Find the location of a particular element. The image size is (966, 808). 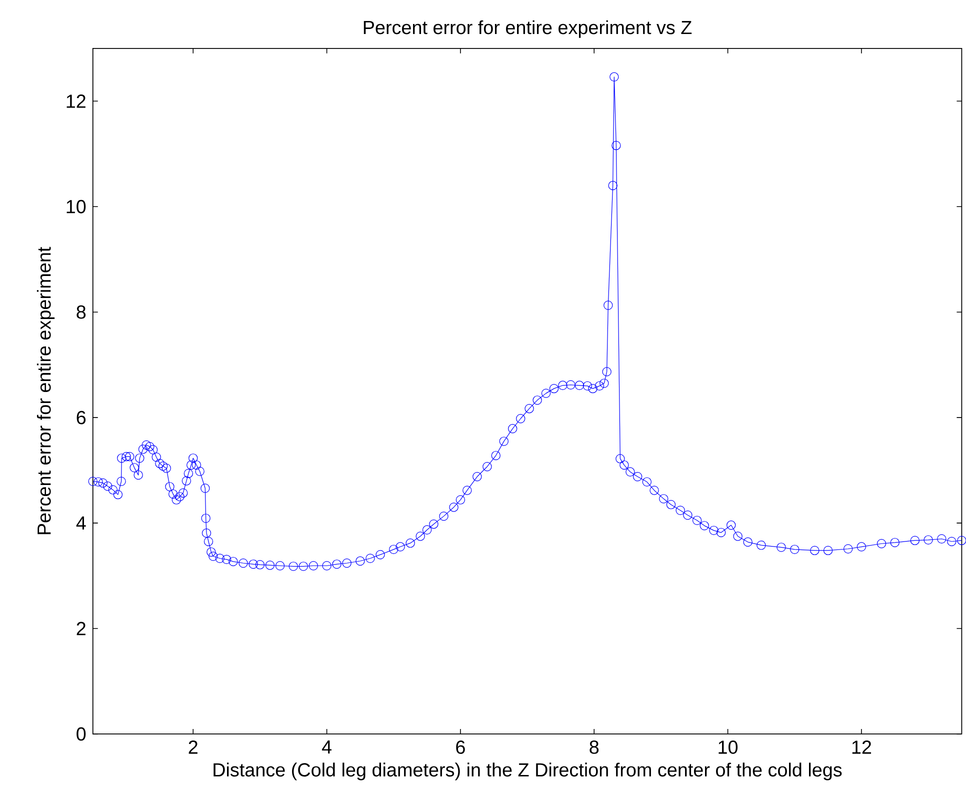

chart-title: Percent error for entire experiment vs Z is located at coordinates (528, 29).